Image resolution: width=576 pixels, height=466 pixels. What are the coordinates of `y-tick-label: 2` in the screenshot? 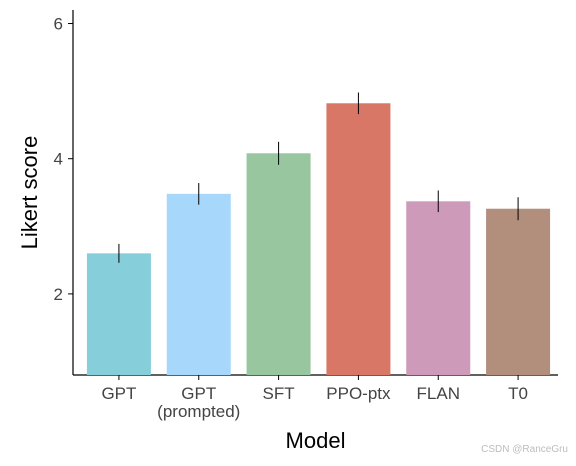 It's located at (58, 294).